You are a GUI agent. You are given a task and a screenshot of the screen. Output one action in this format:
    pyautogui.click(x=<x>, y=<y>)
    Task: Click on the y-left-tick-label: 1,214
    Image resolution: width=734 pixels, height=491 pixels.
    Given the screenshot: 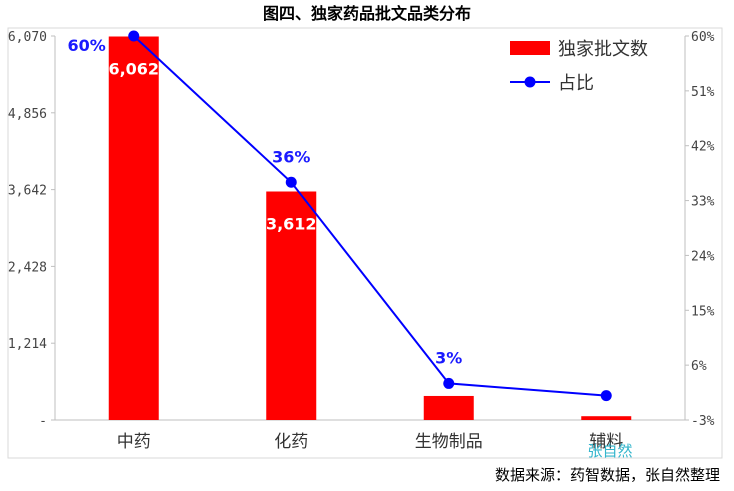 What is the action you would take?
    pyautogui.click(x=27, y=344)
    